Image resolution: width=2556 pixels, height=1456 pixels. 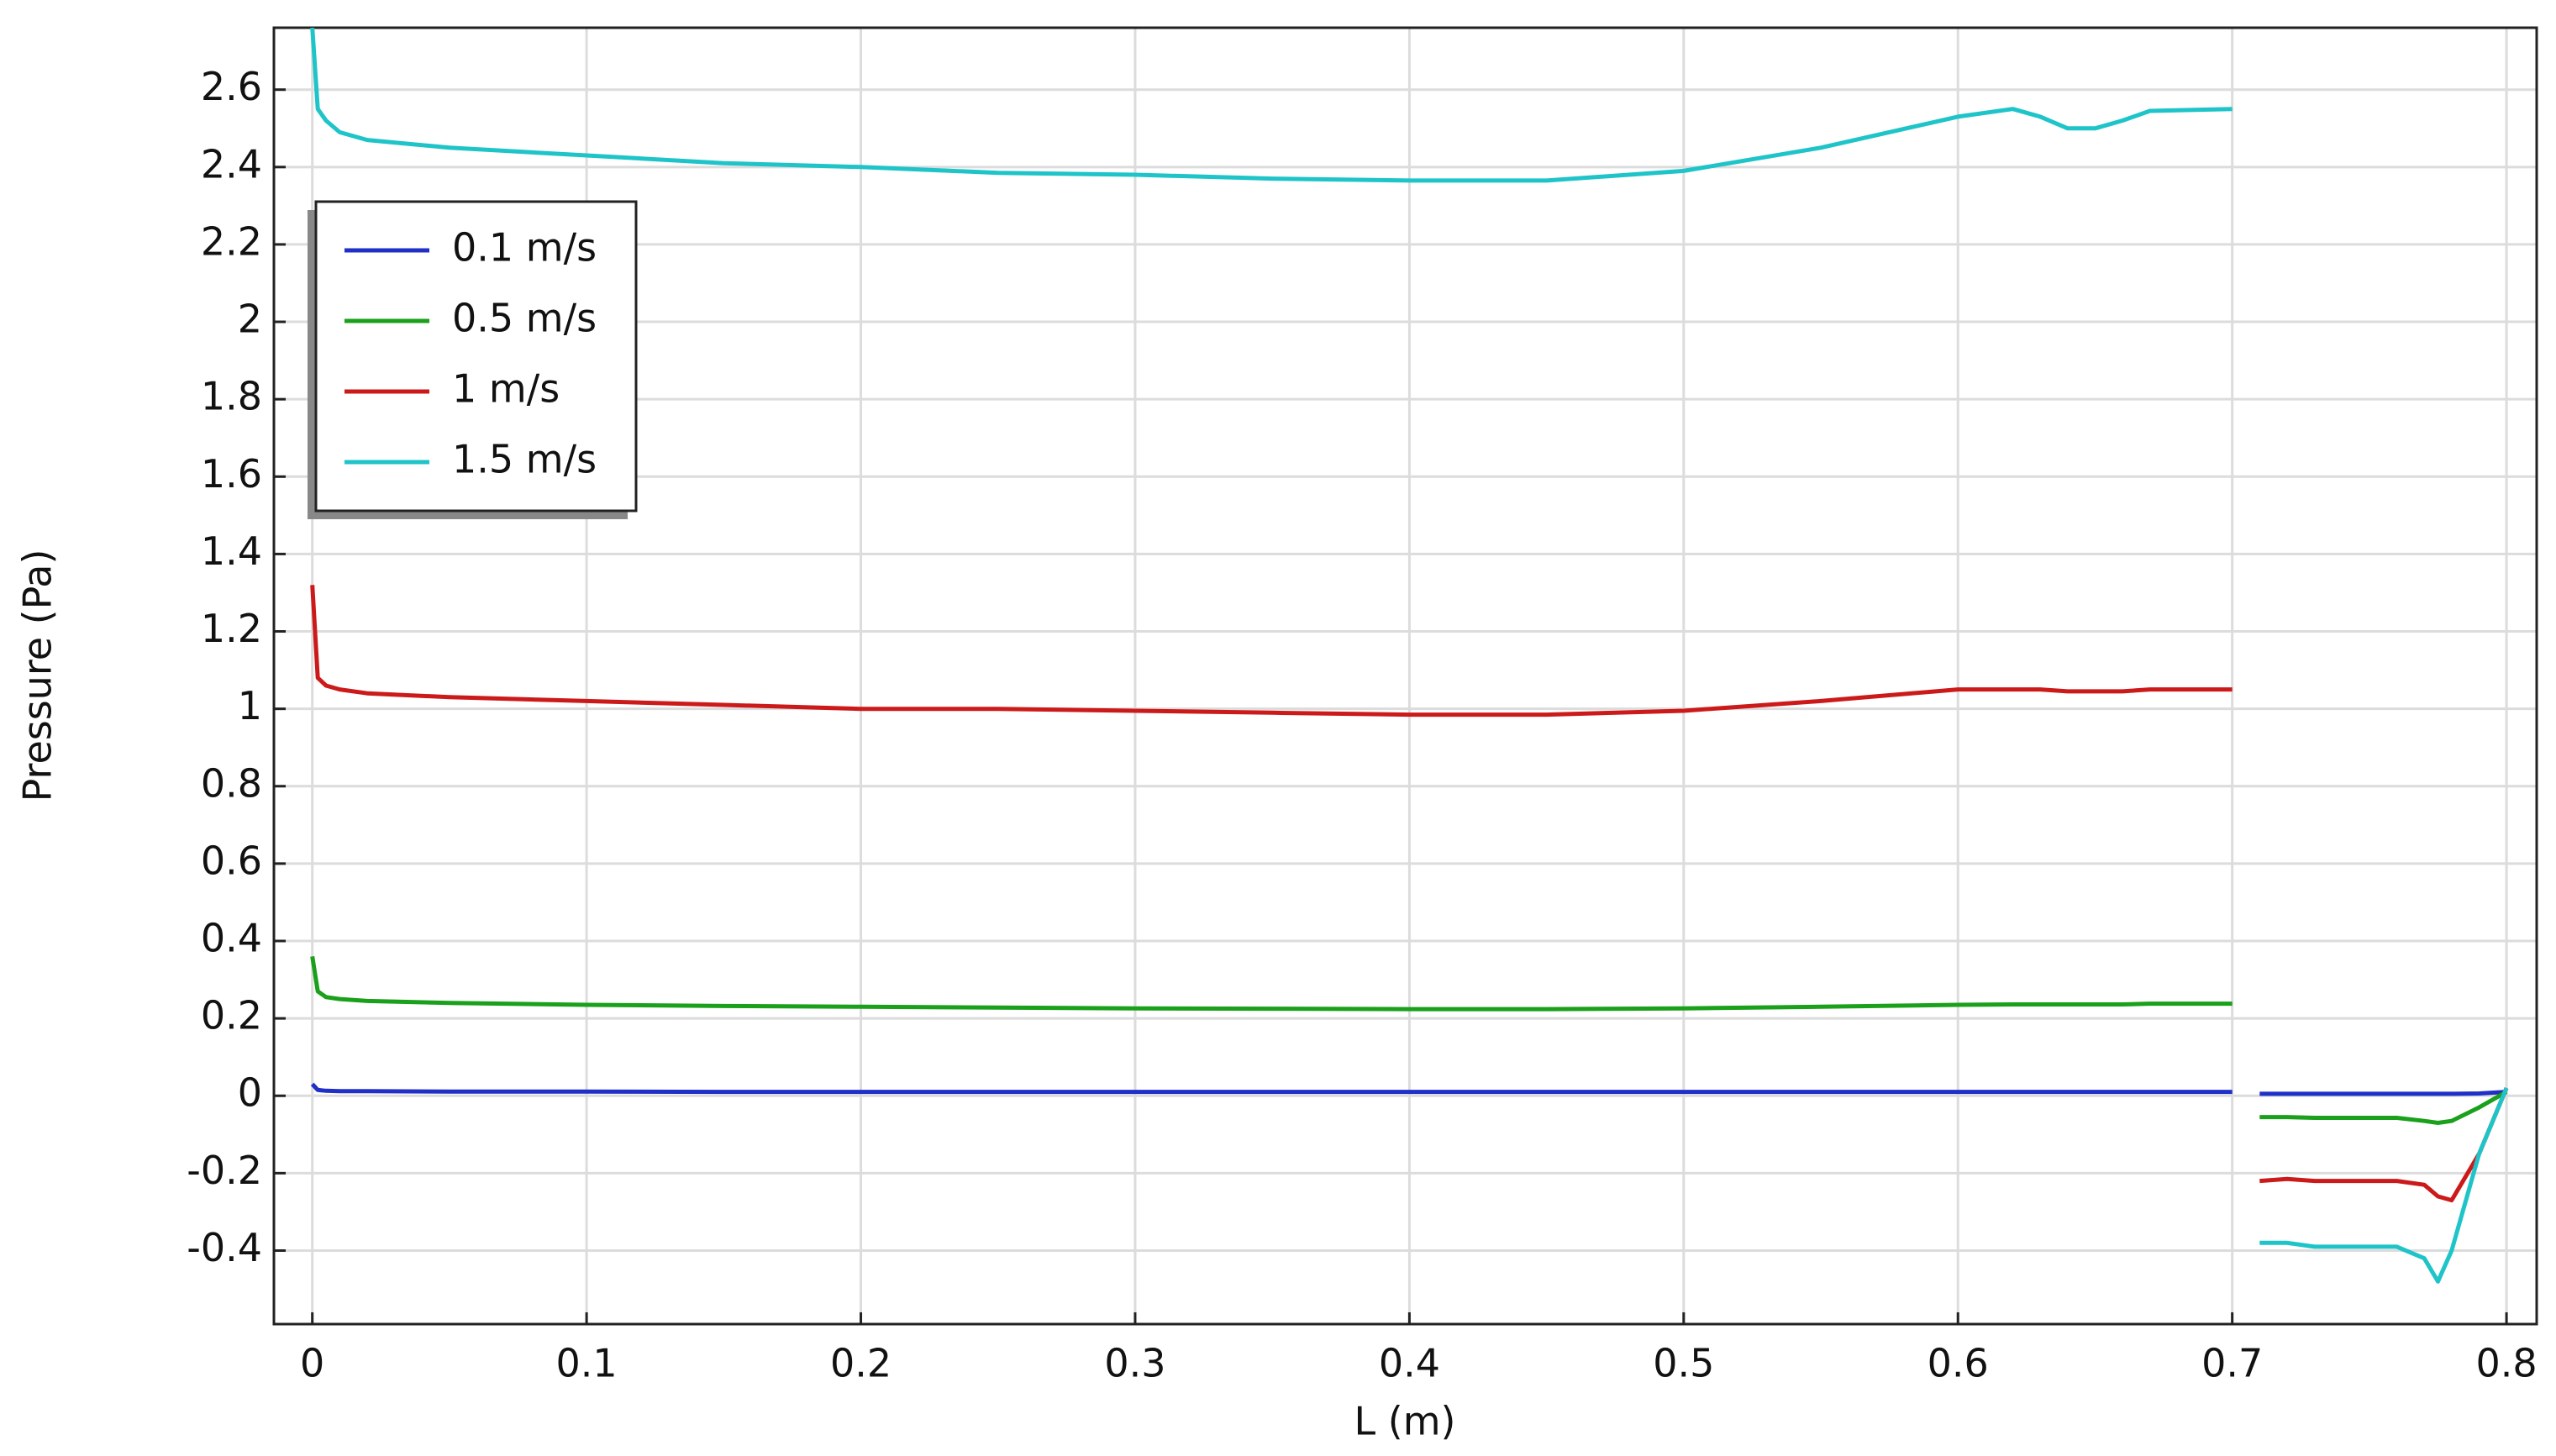 I want to click on x-tick-label: 0.2, so click(x=860, y=1363).